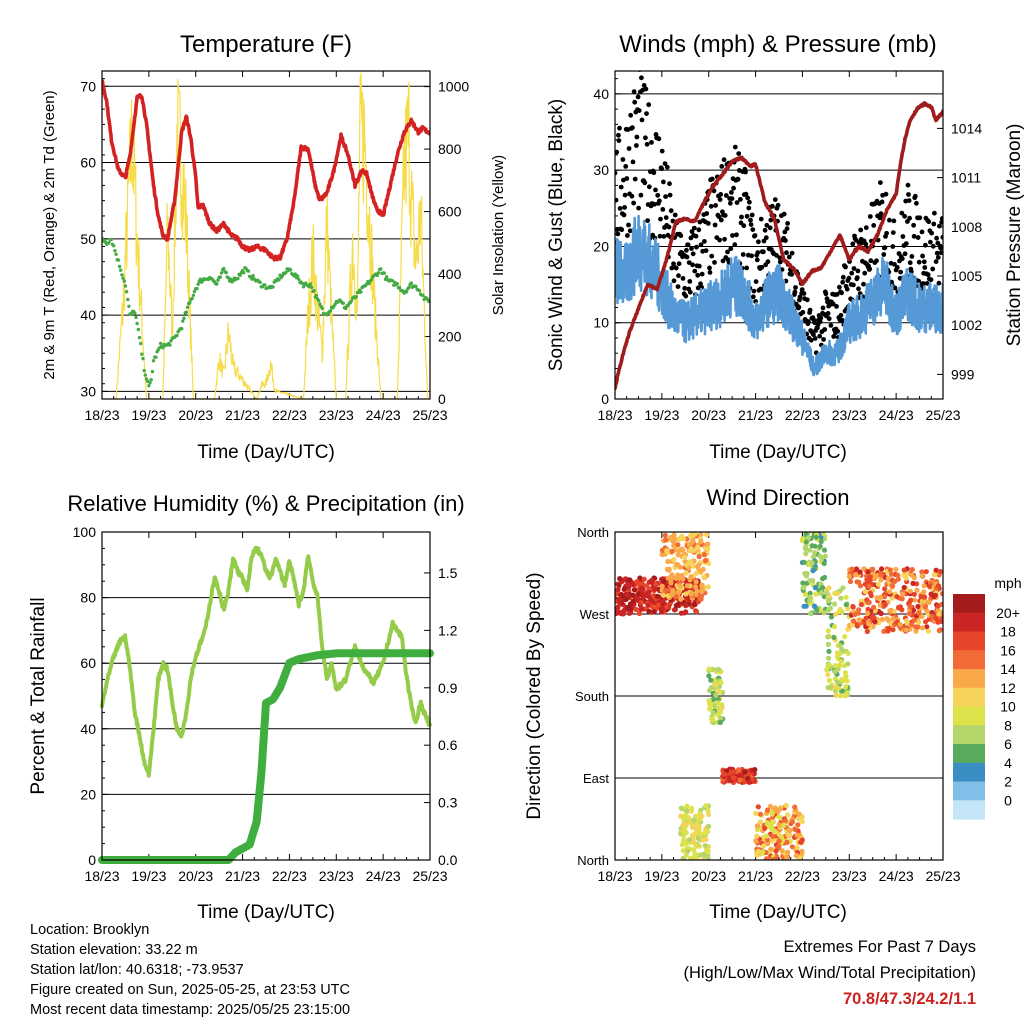 This screenshot has height=1024, width=1024. Describe the element at coordinates (266, 235) in the screenshot. I see `temperature-series` at that location.